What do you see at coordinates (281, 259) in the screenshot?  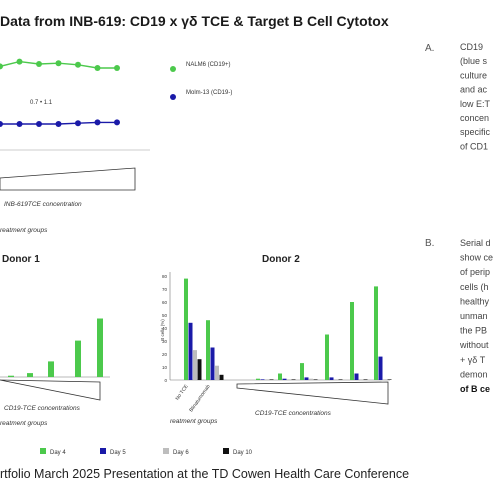 I see `donor-2-title: Donor 2` at bounding box center [281, 259].